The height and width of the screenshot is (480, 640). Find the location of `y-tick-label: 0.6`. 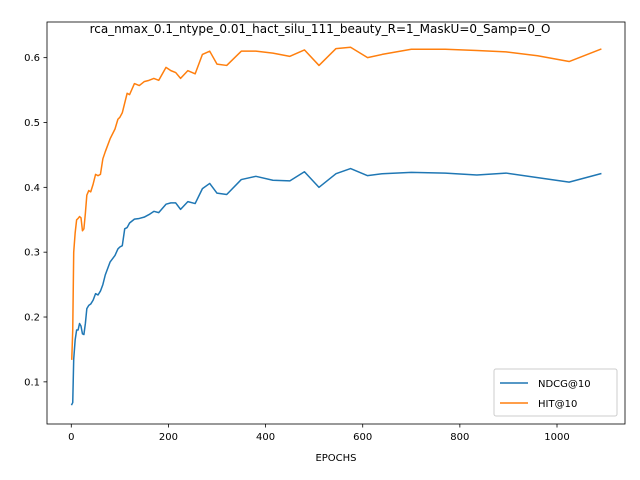

y-tick-label: 0.6 is located at coordinates (32, 58).